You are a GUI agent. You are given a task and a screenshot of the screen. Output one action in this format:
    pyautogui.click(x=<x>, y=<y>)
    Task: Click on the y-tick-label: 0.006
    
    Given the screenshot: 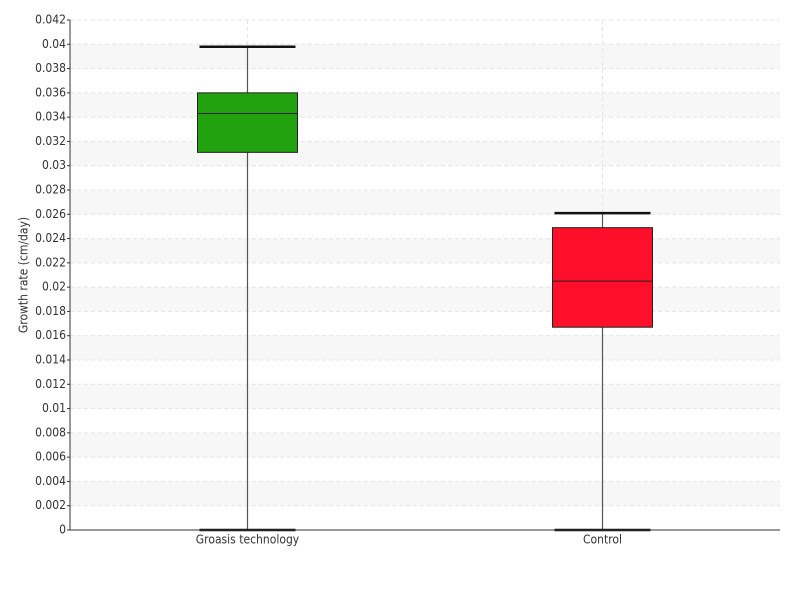 What is the action you would take?
    pyautogui.click(x=50, y=457)
    